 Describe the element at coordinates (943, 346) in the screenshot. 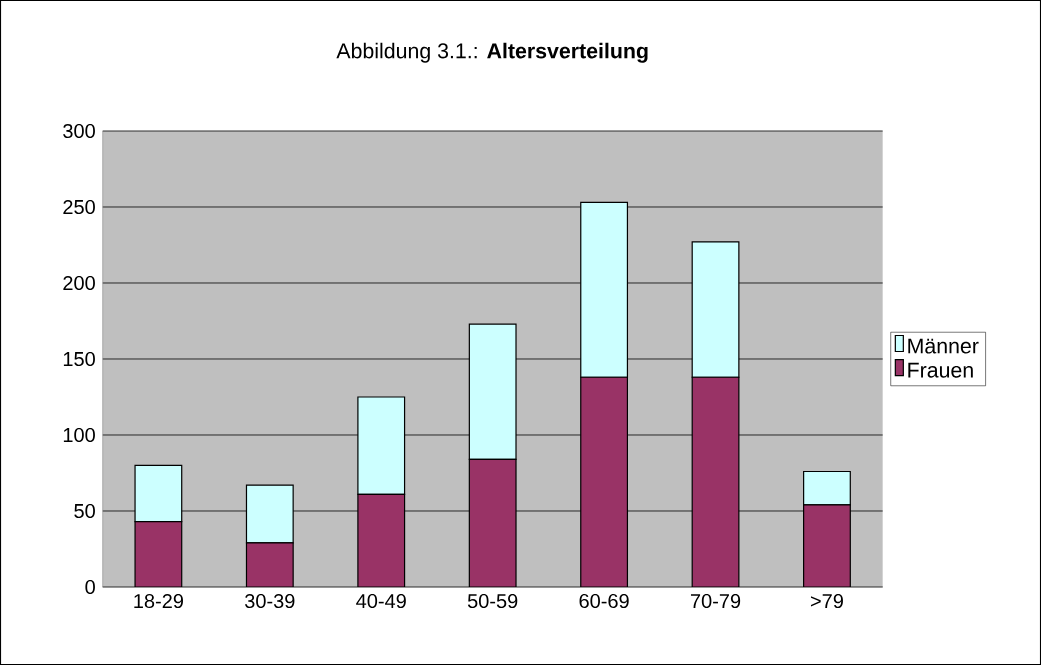

I see `legend-label: Männer` at that location.